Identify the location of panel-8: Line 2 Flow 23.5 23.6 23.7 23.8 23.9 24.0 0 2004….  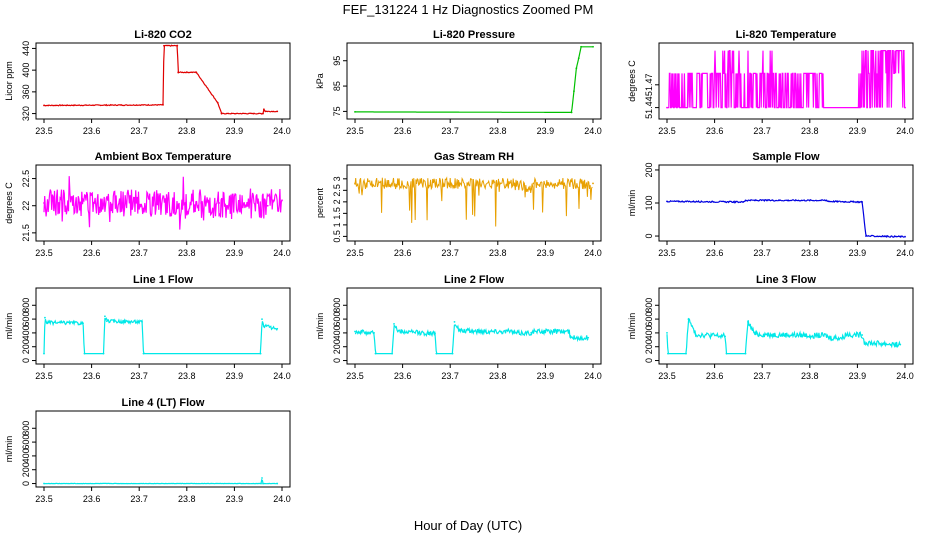
(458, 327).